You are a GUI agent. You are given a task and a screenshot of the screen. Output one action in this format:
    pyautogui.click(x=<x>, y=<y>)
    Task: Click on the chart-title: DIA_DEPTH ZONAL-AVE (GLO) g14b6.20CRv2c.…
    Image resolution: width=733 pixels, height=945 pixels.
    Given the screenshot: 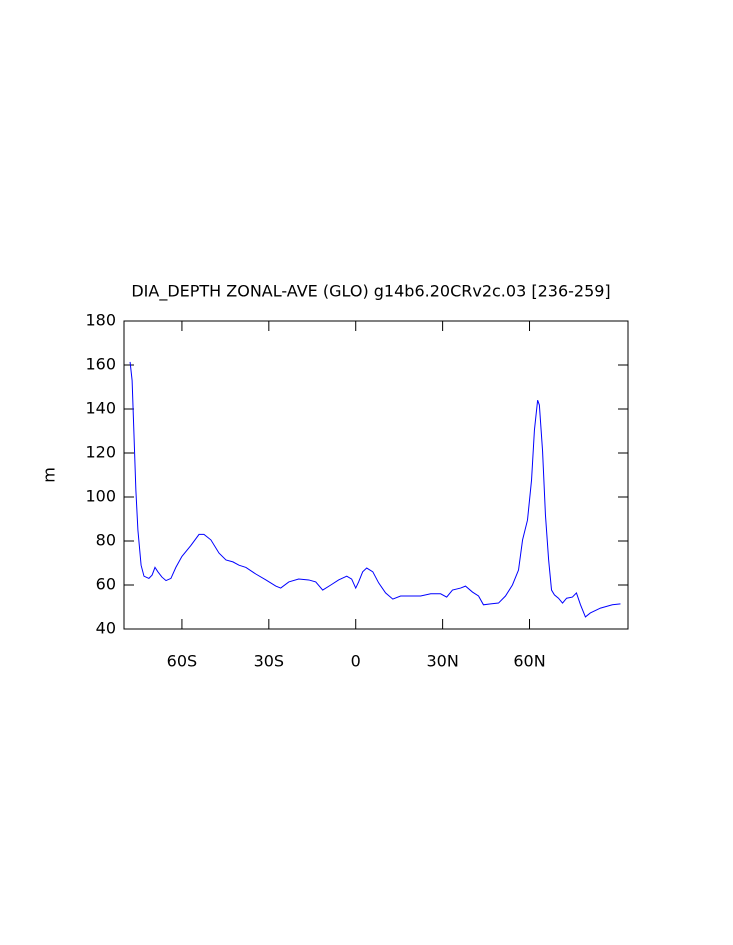 What is the action you would take?
    pyautogui.click(x=370, y=292)
    